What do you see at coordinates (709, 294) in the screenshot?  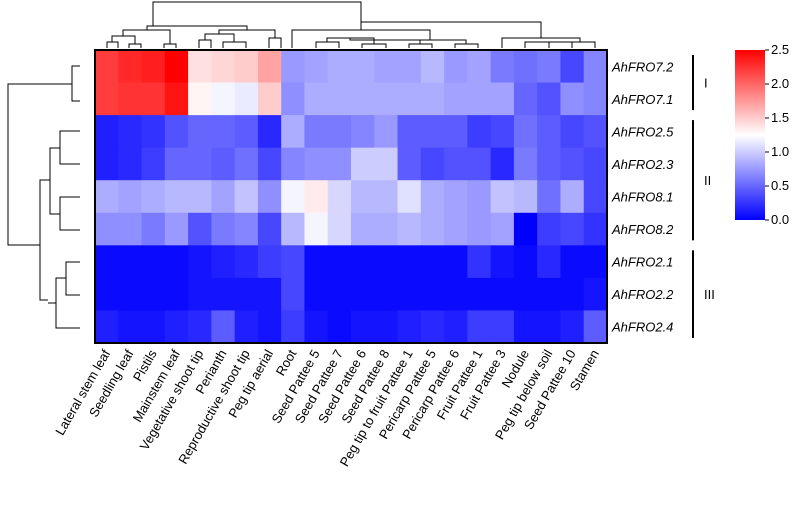 I see `group-label: III` at bounding box center [709, 294].